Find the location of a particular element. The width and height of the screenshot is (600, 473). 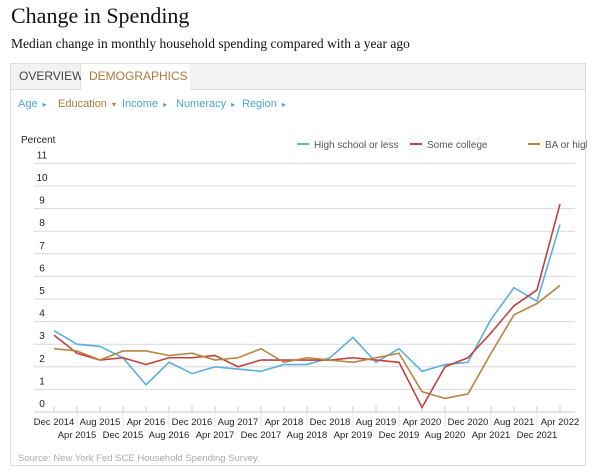

x-tick-label: Aug 2020 is located at coordinates (445, 435).